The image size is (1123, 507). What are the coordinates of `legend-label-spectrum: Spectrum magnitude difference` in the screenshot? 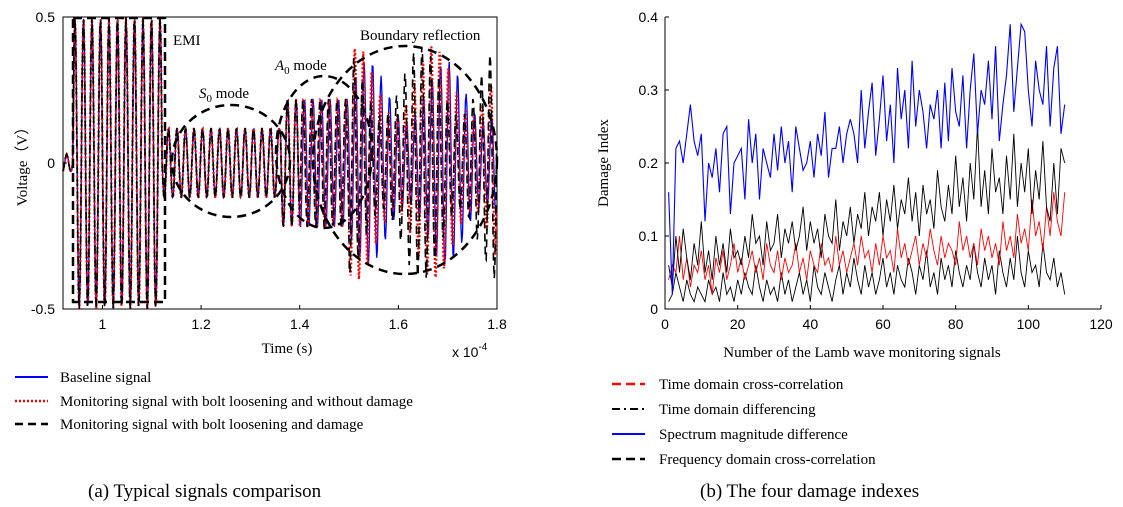 It's located at (753, 435).